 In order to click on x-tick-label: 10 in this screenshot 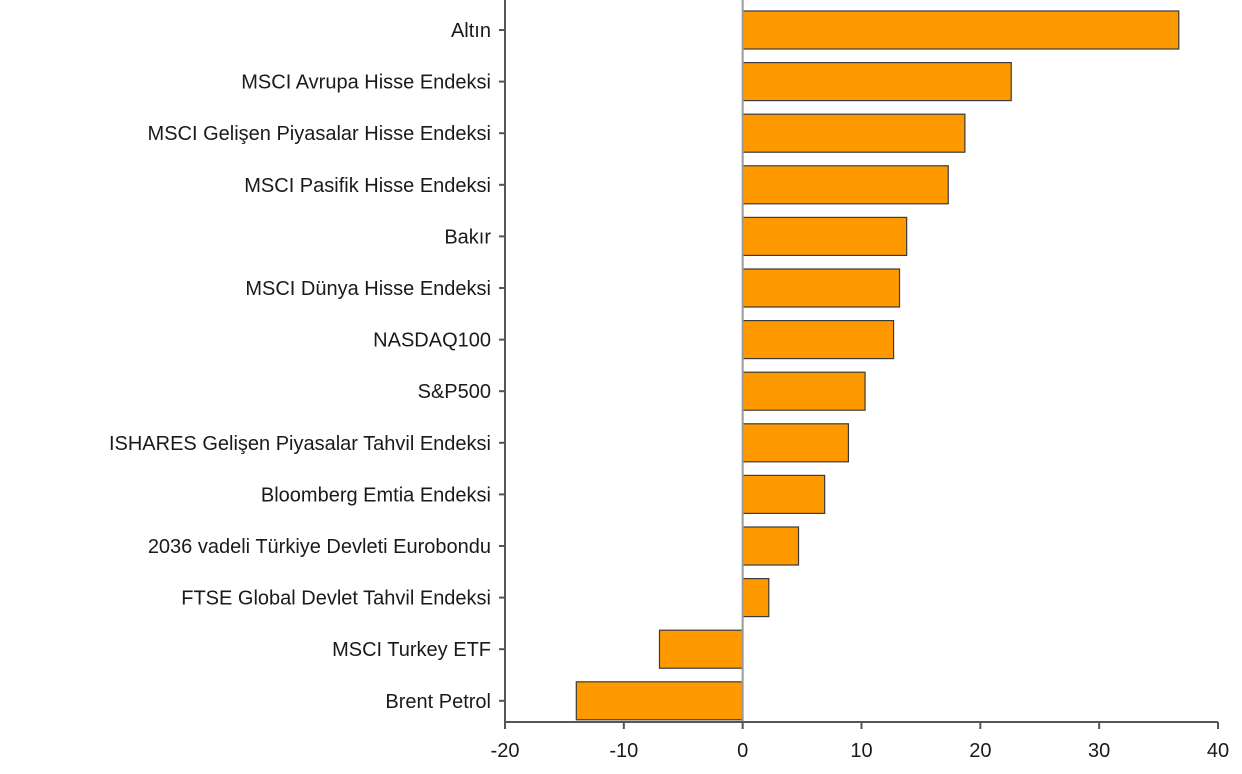, I will do `click(861, 751)`.